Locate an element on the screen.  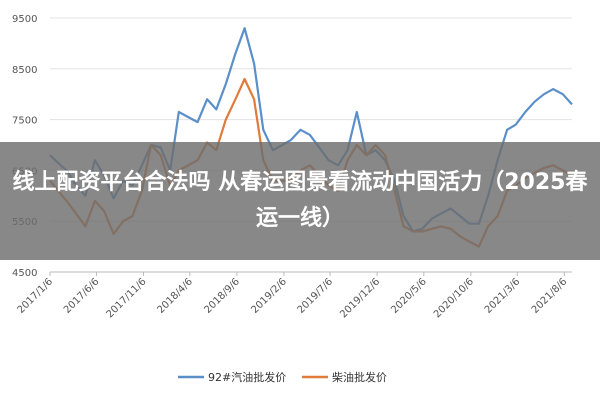
x-tick-label: 2020/10/6 is located at coordinates (454, 298).